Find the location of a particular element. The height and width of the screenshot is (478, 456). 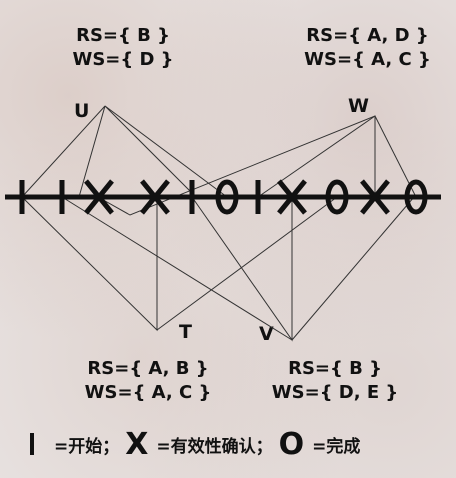

set-v-rs: RS={ B } is located at coordinates (335, 368).